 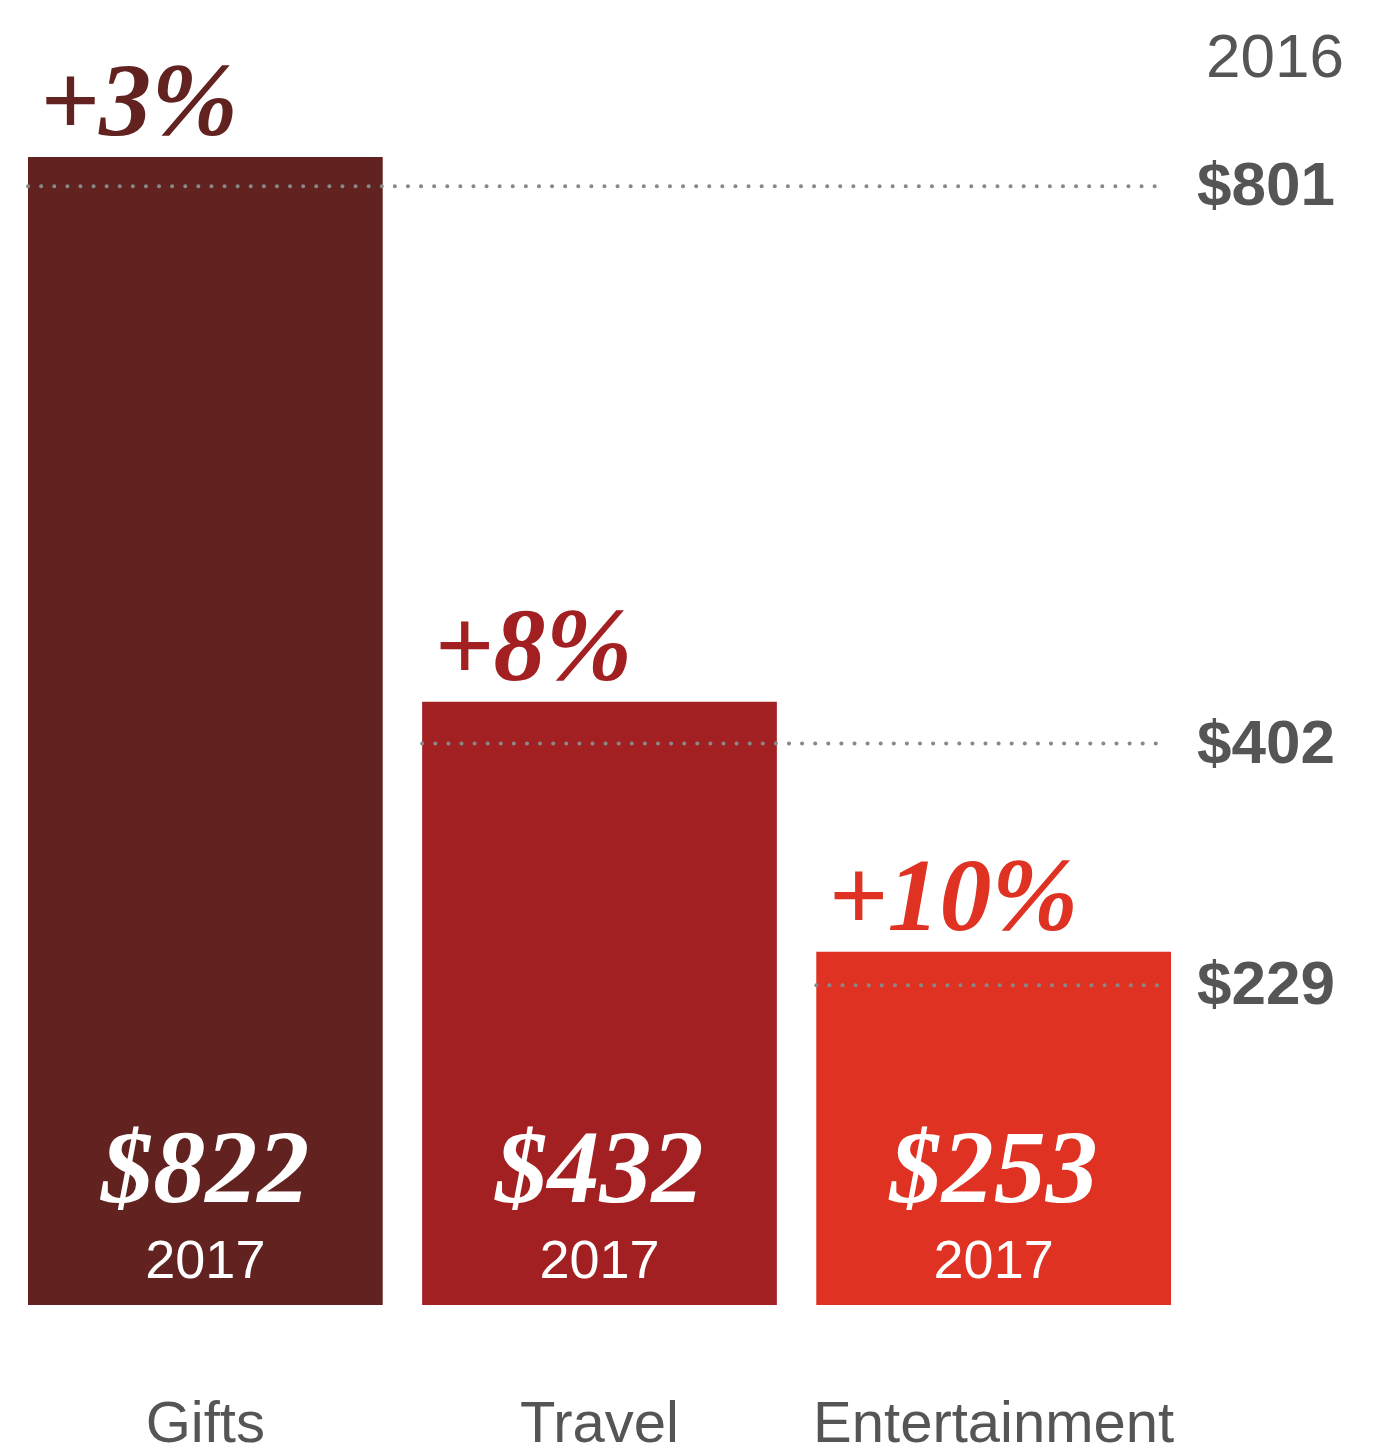 What do you see at coordinates (1275, 55) in the screenshot?
I see `text: 2016` at bounding box center [1275, 55].